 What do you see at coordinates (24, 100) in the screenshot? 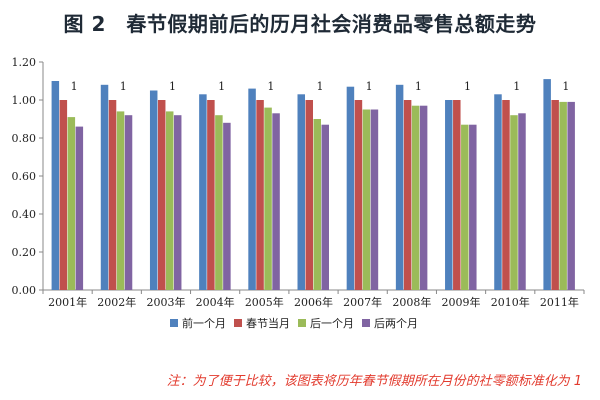
I see `y-tick-label: 1.00` at bounding box center [24, 100].